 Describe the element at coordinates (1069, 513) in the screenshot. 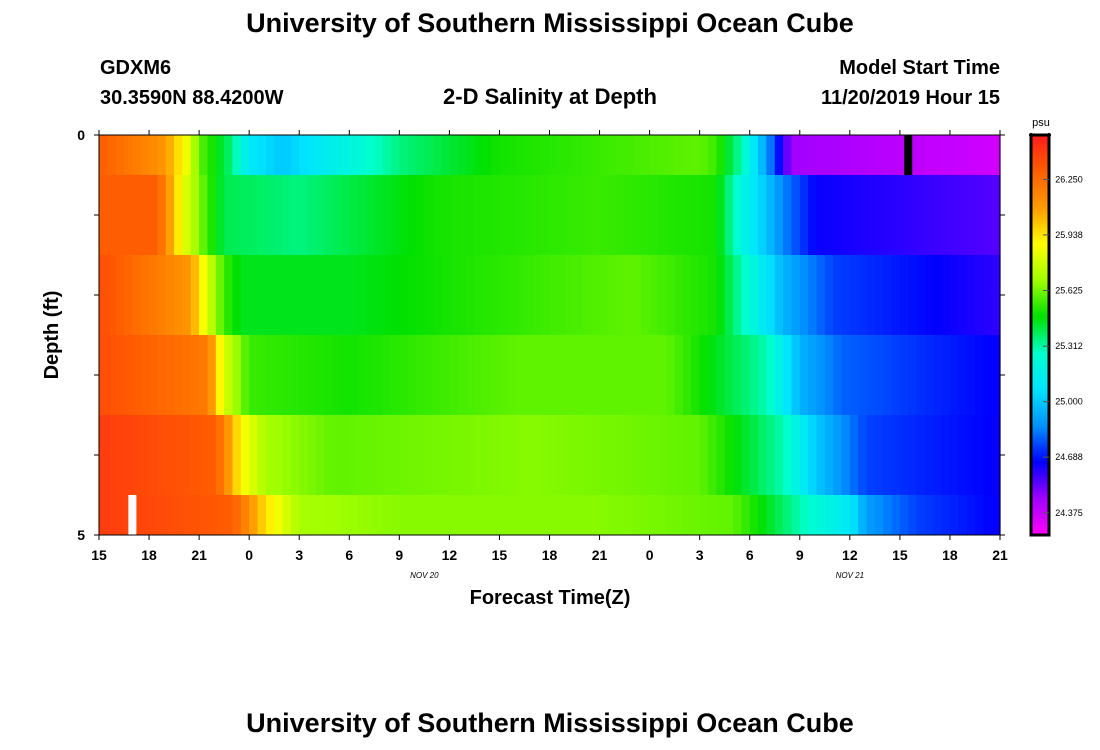

I see `colorbar-tick-label: 24.375` at that location.